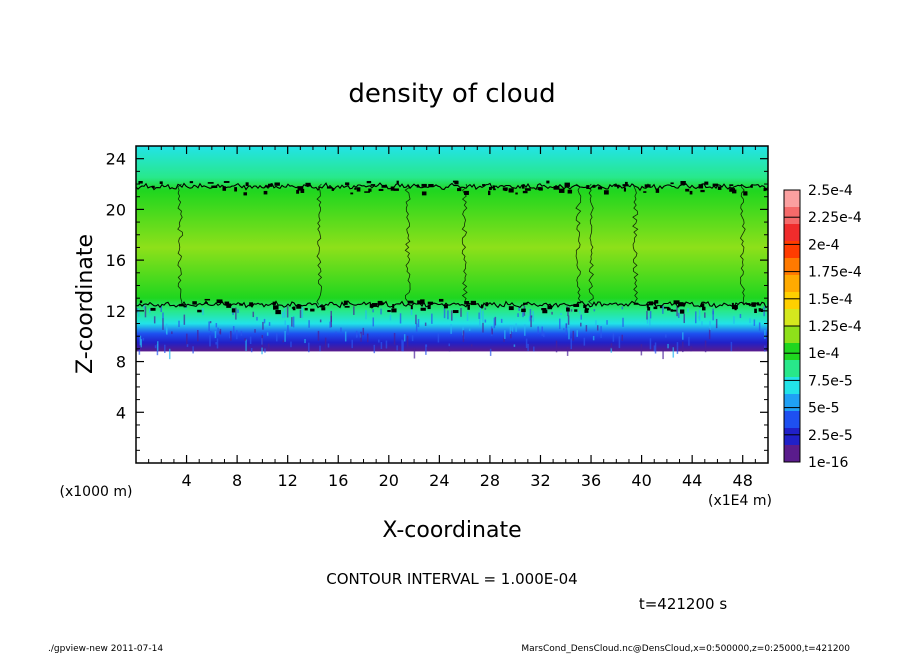 The width and height of the screenshot is (904, 654). Describe the element at coordinates (824, 245) in the screenshot. I see `colorbar-label: 2e-4` at that location.